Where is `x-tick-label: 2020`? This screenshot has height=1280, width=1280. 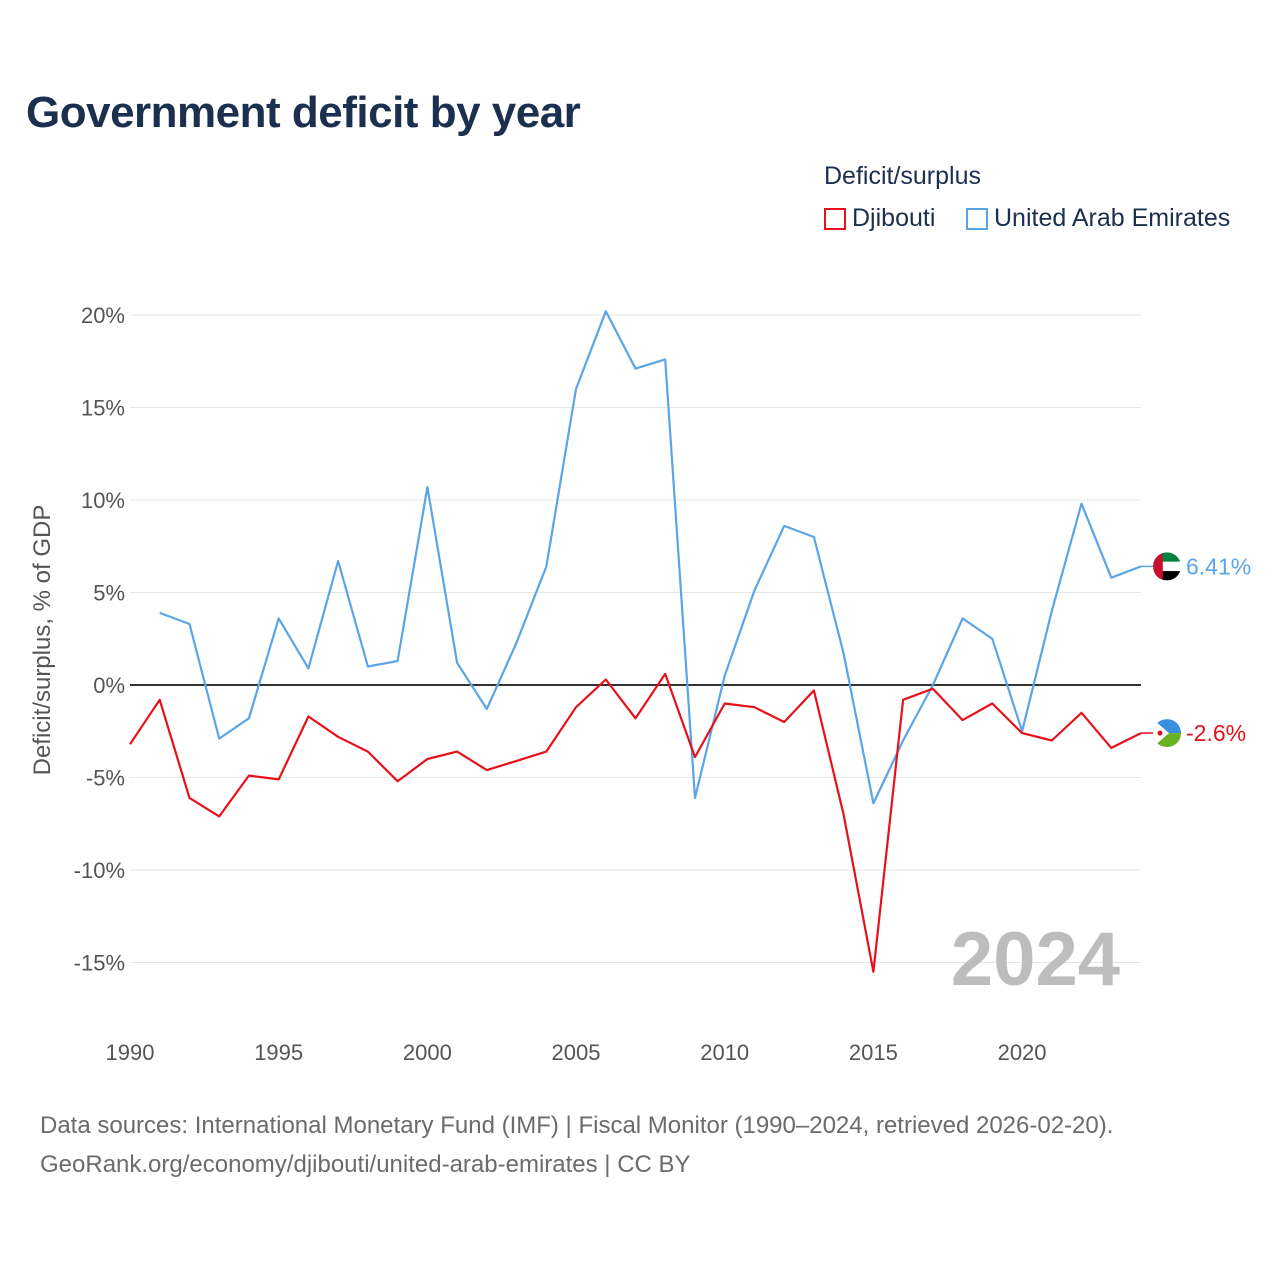
x-tick-label: 2020 is located at coordinates (1022, 1052).